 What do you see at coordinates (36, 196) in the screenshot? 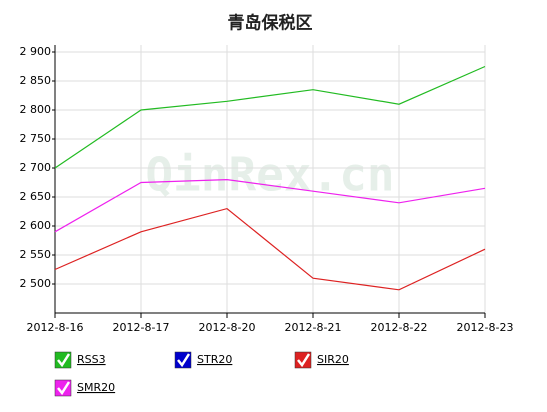
I see `y-tick-label: 2 650` at bounding box center [36, 196].